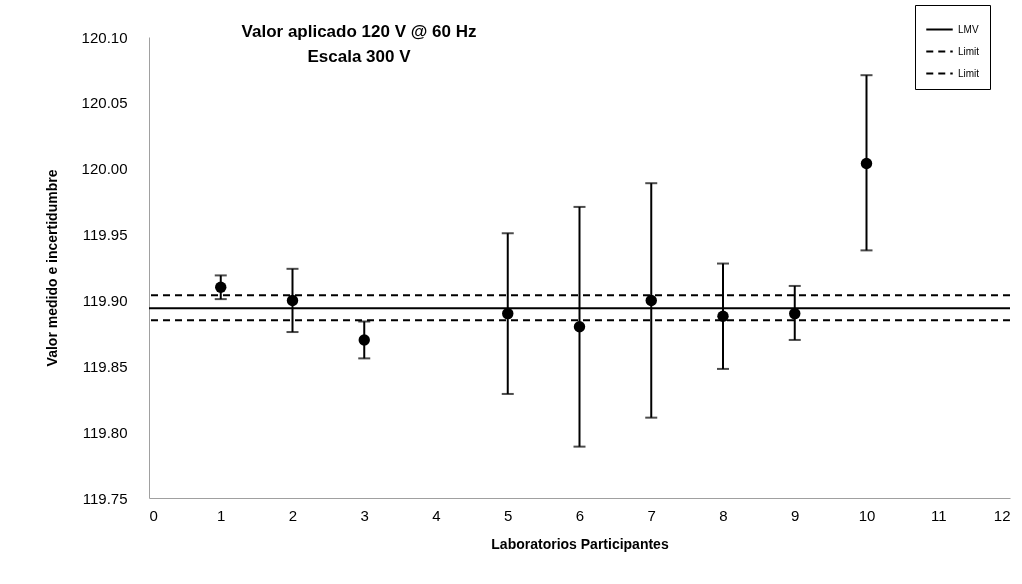 This screenshot has height=584, width=1022. I want to click on x-tick-label: 5, so click(508, 515).